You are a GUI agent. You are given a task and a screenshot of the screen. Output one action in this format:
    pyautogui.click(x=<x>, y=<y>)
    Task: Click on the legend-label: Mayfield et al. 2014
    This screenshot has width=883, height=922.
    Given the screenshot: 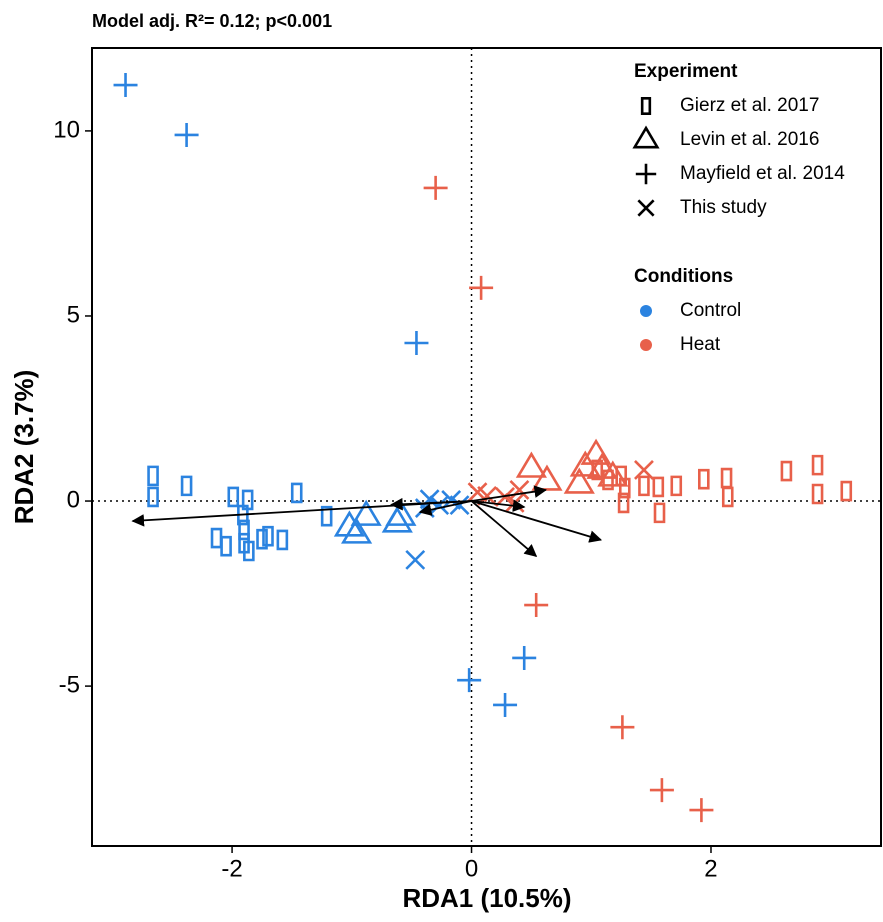 What is the action you would take?
    pyautogui.click(x=762, y=173)
    